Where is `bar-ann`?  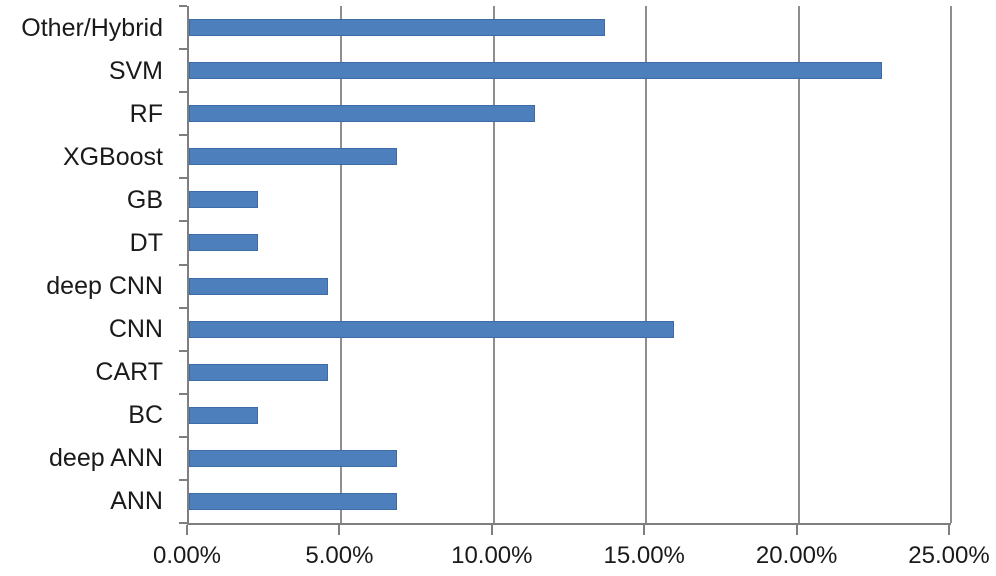
bar-ann is located at coordinates (293, 501).